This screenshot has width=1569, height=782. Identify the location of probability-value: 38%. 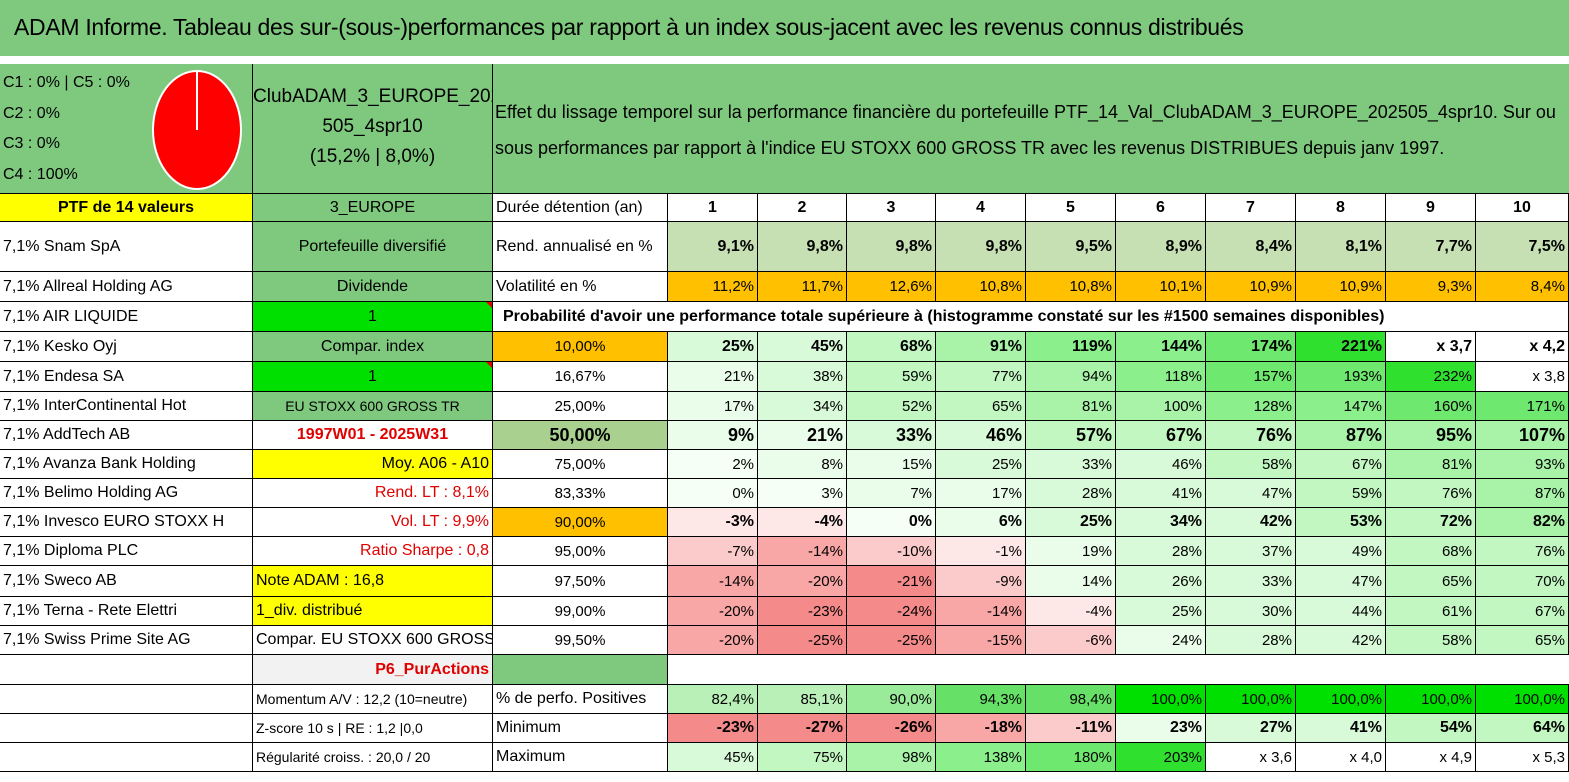
(802, 377).